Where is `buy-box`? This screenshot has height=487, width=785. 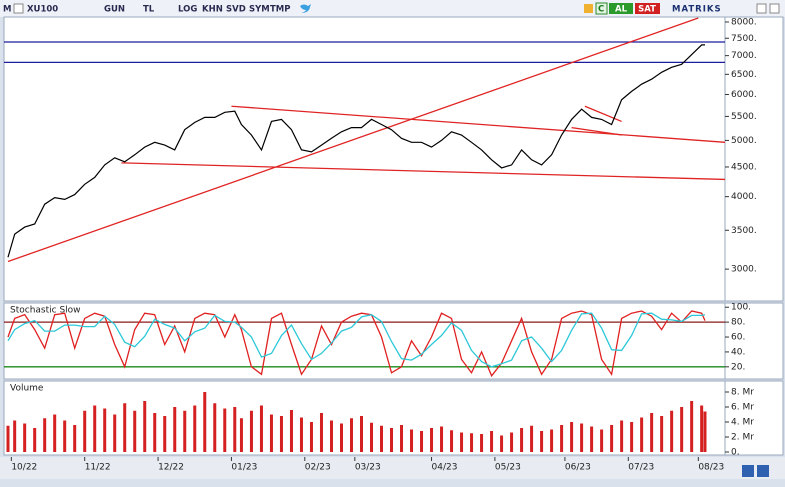 buy-box is located at coordinates (621, 8).